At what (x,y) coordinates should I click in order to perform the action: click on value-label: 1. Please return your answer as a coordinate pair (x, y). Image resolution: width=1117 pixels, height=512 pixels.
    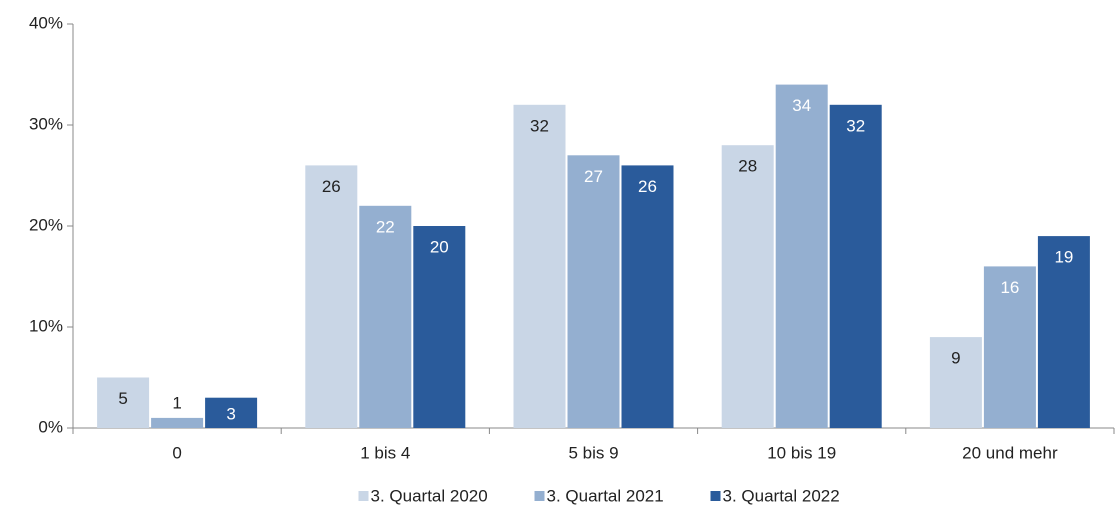
    Looking at the image, I should click on (176, 402).